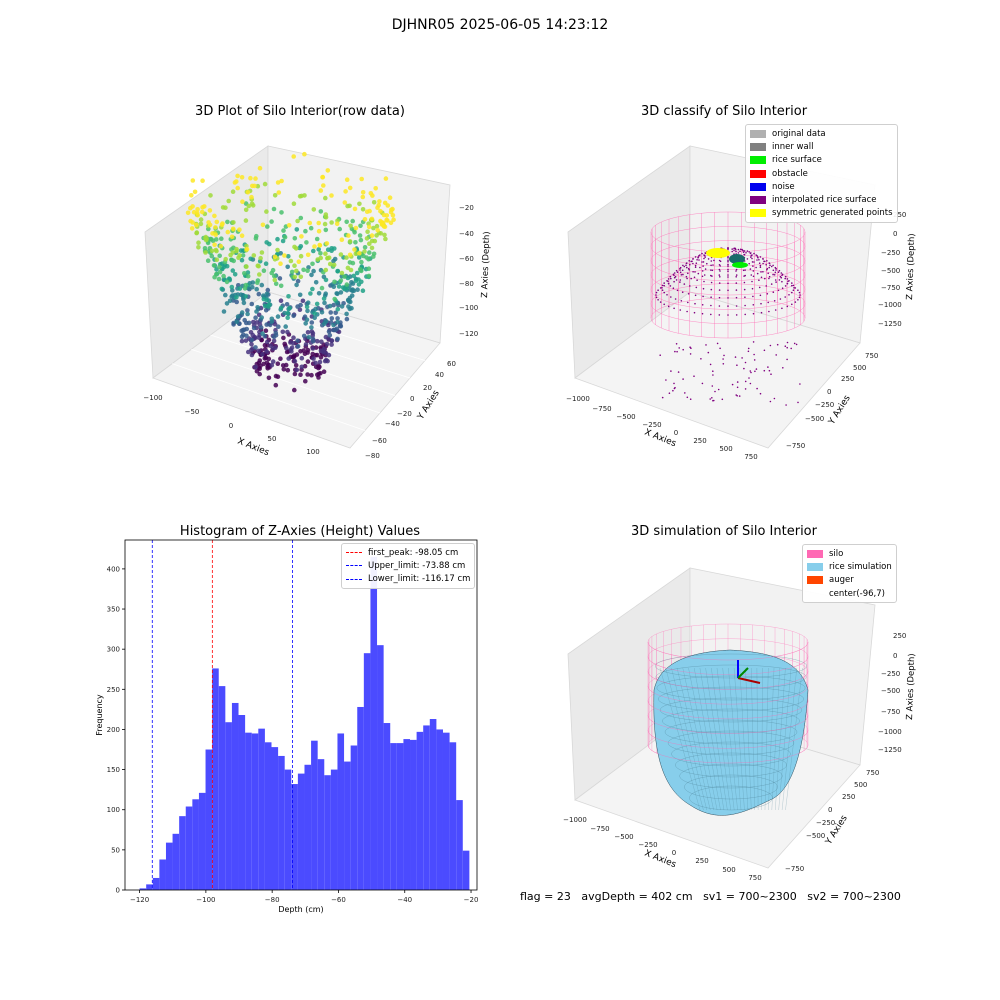 This screenshot has width=1000, height=1000. I want to click on y-tick-label: 50, so click(115, 850).